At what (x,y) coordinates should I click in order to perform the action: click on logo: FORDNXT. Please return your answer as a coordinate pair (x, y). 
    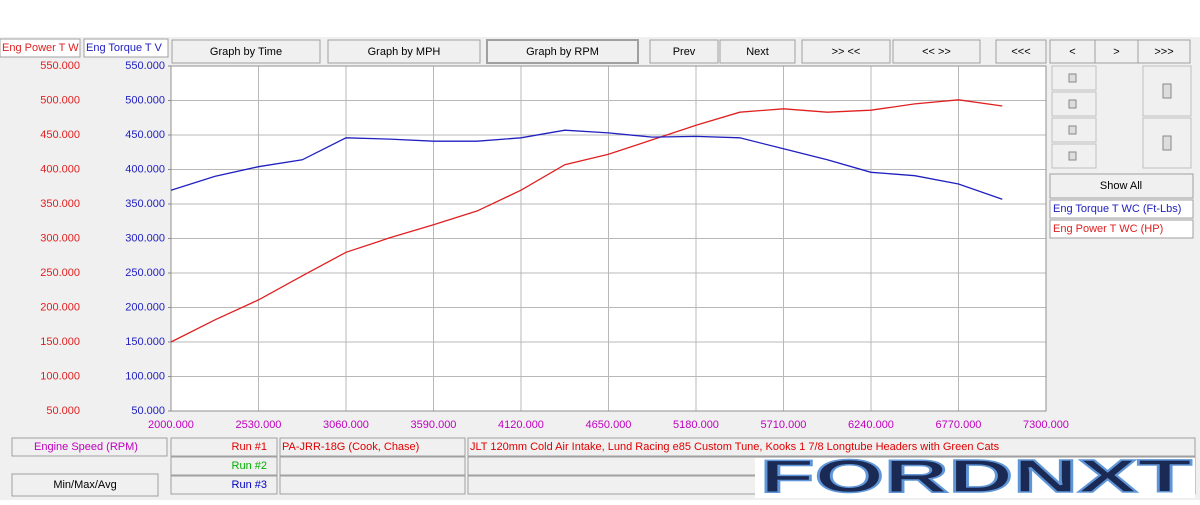
    Looking at the image, I should click on (976, 475).